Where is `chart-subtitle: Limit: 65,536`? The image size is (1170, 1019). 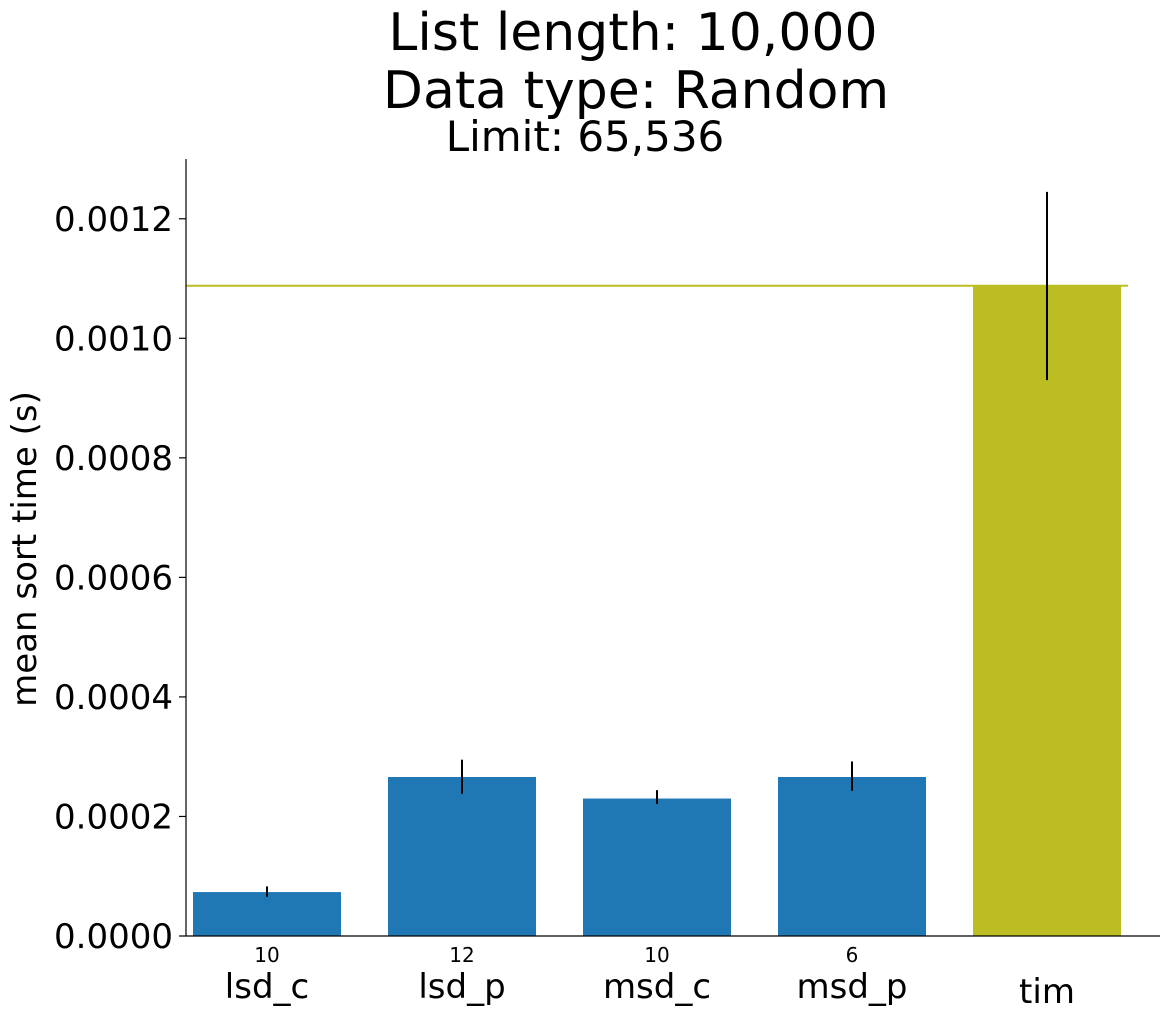 chart-subtitle: Limit: 65,536 is located at coordinates (585, 136).